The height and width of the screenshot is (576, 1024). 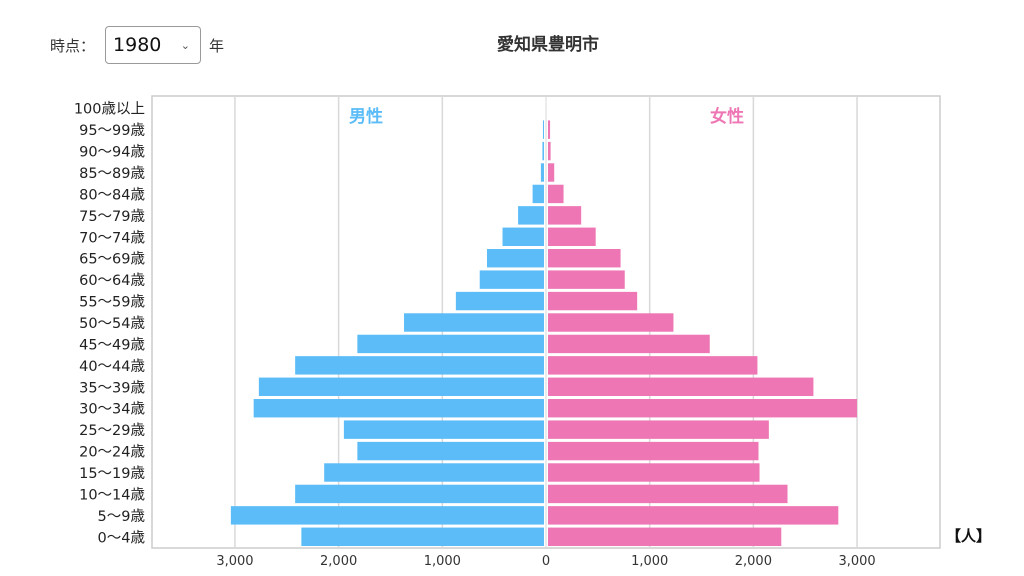 I want to click on chart-title: 愛知県豊明市, so click(x=548, y=45).